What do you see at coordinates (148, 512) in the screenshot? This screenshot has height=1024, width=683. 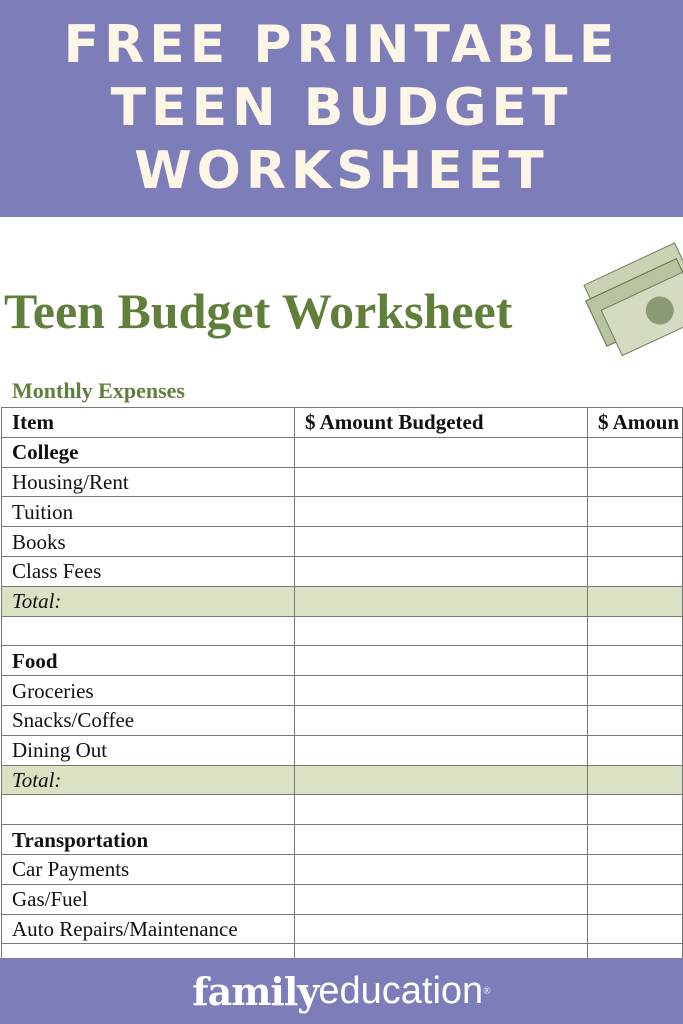 I see `item-label: Tuition` at bounding box center [148, 512].